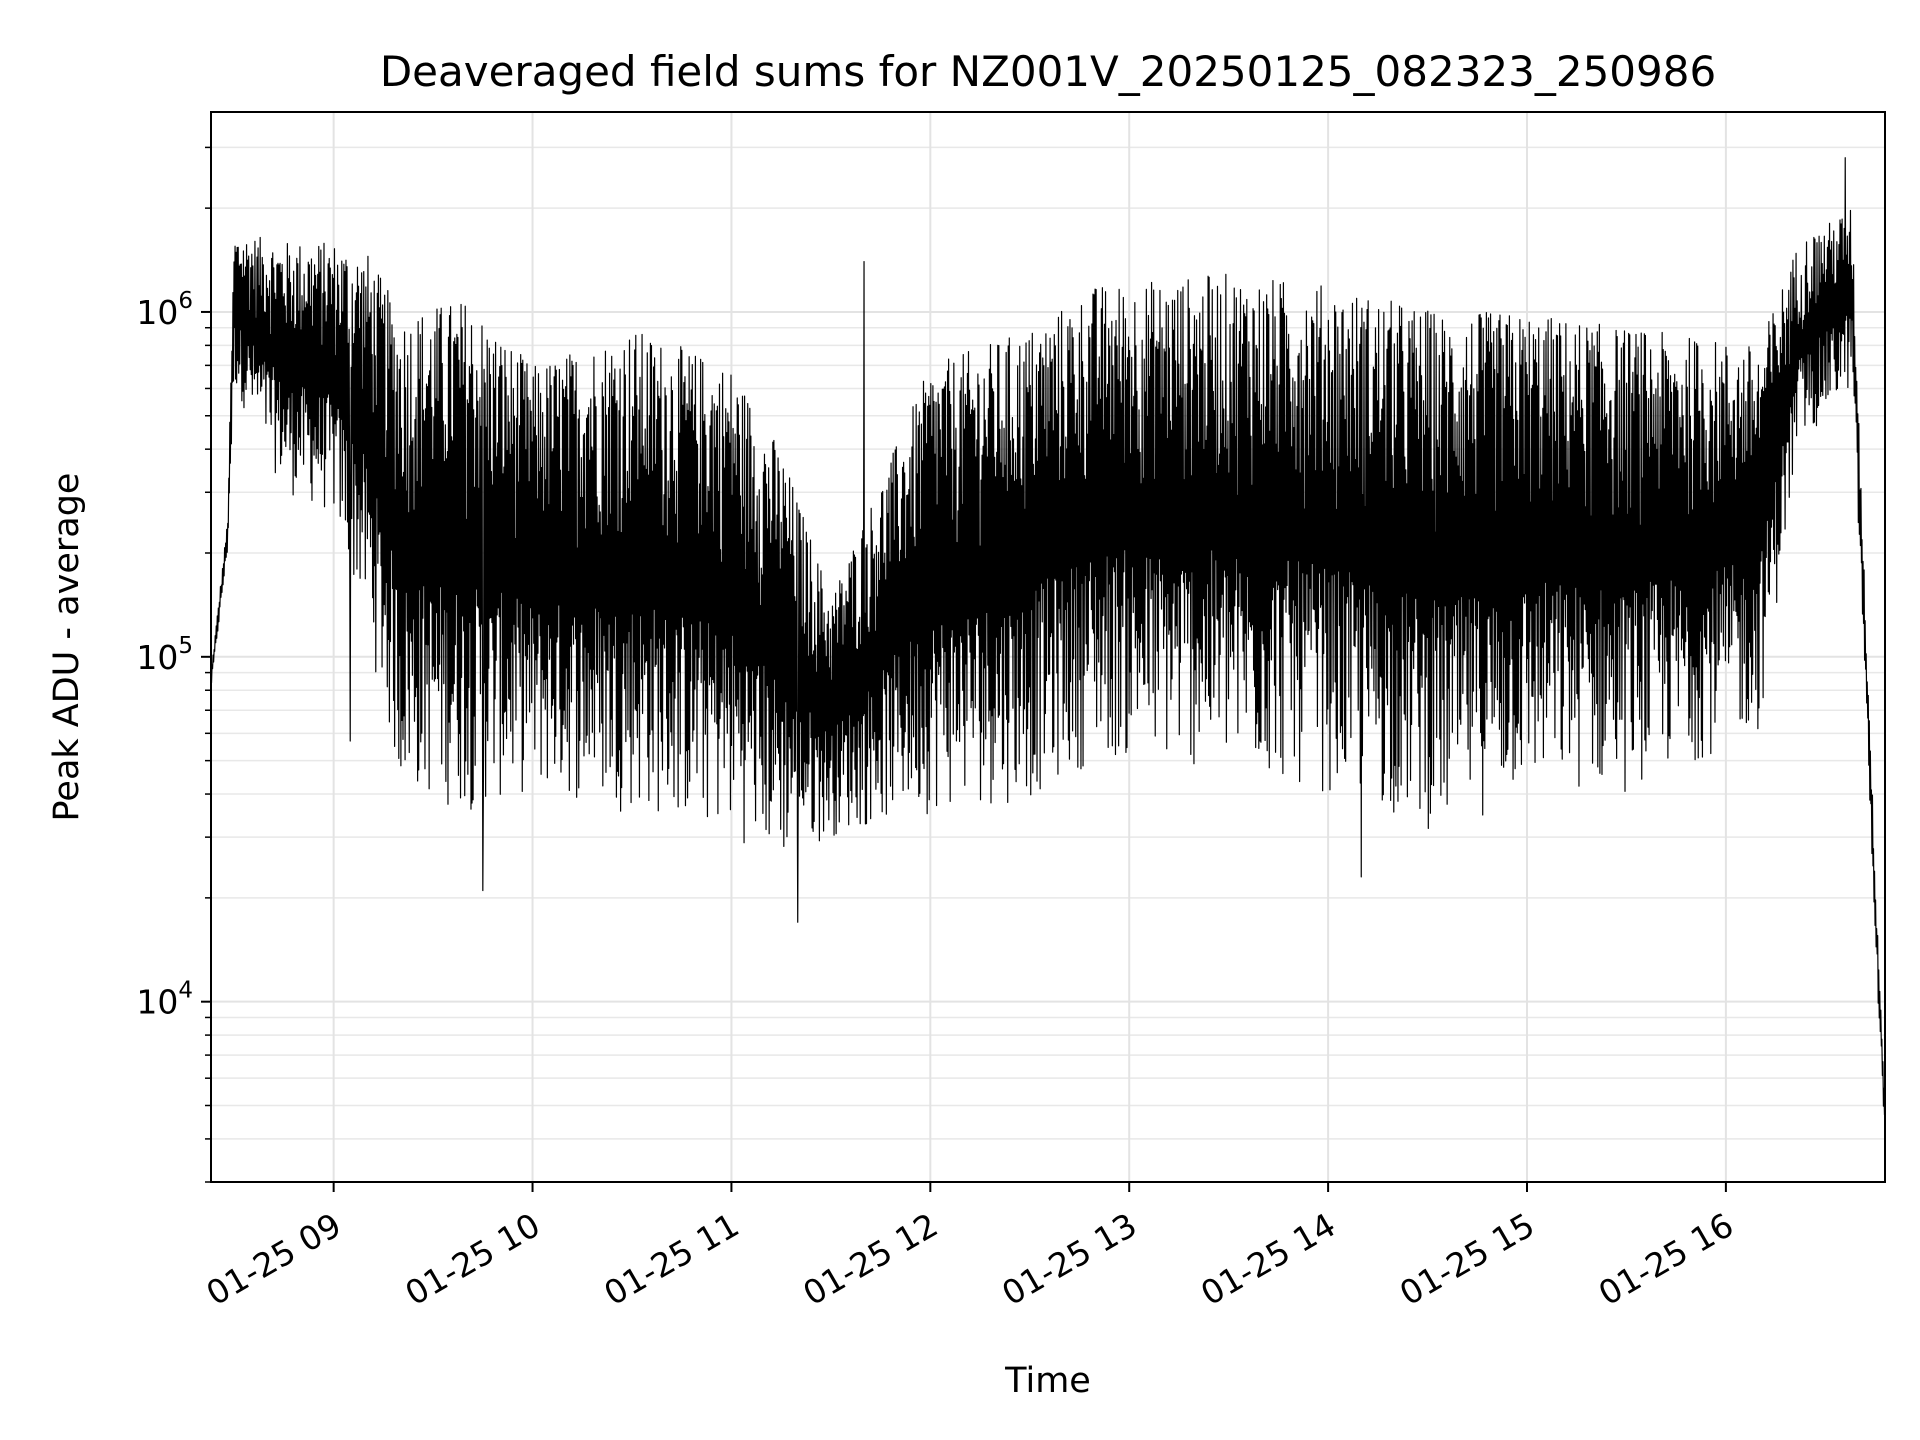 The width and height of the screenshot is (1920, 1440). I want to click on y-tick-label: 10⁴, so click(164, 1000).